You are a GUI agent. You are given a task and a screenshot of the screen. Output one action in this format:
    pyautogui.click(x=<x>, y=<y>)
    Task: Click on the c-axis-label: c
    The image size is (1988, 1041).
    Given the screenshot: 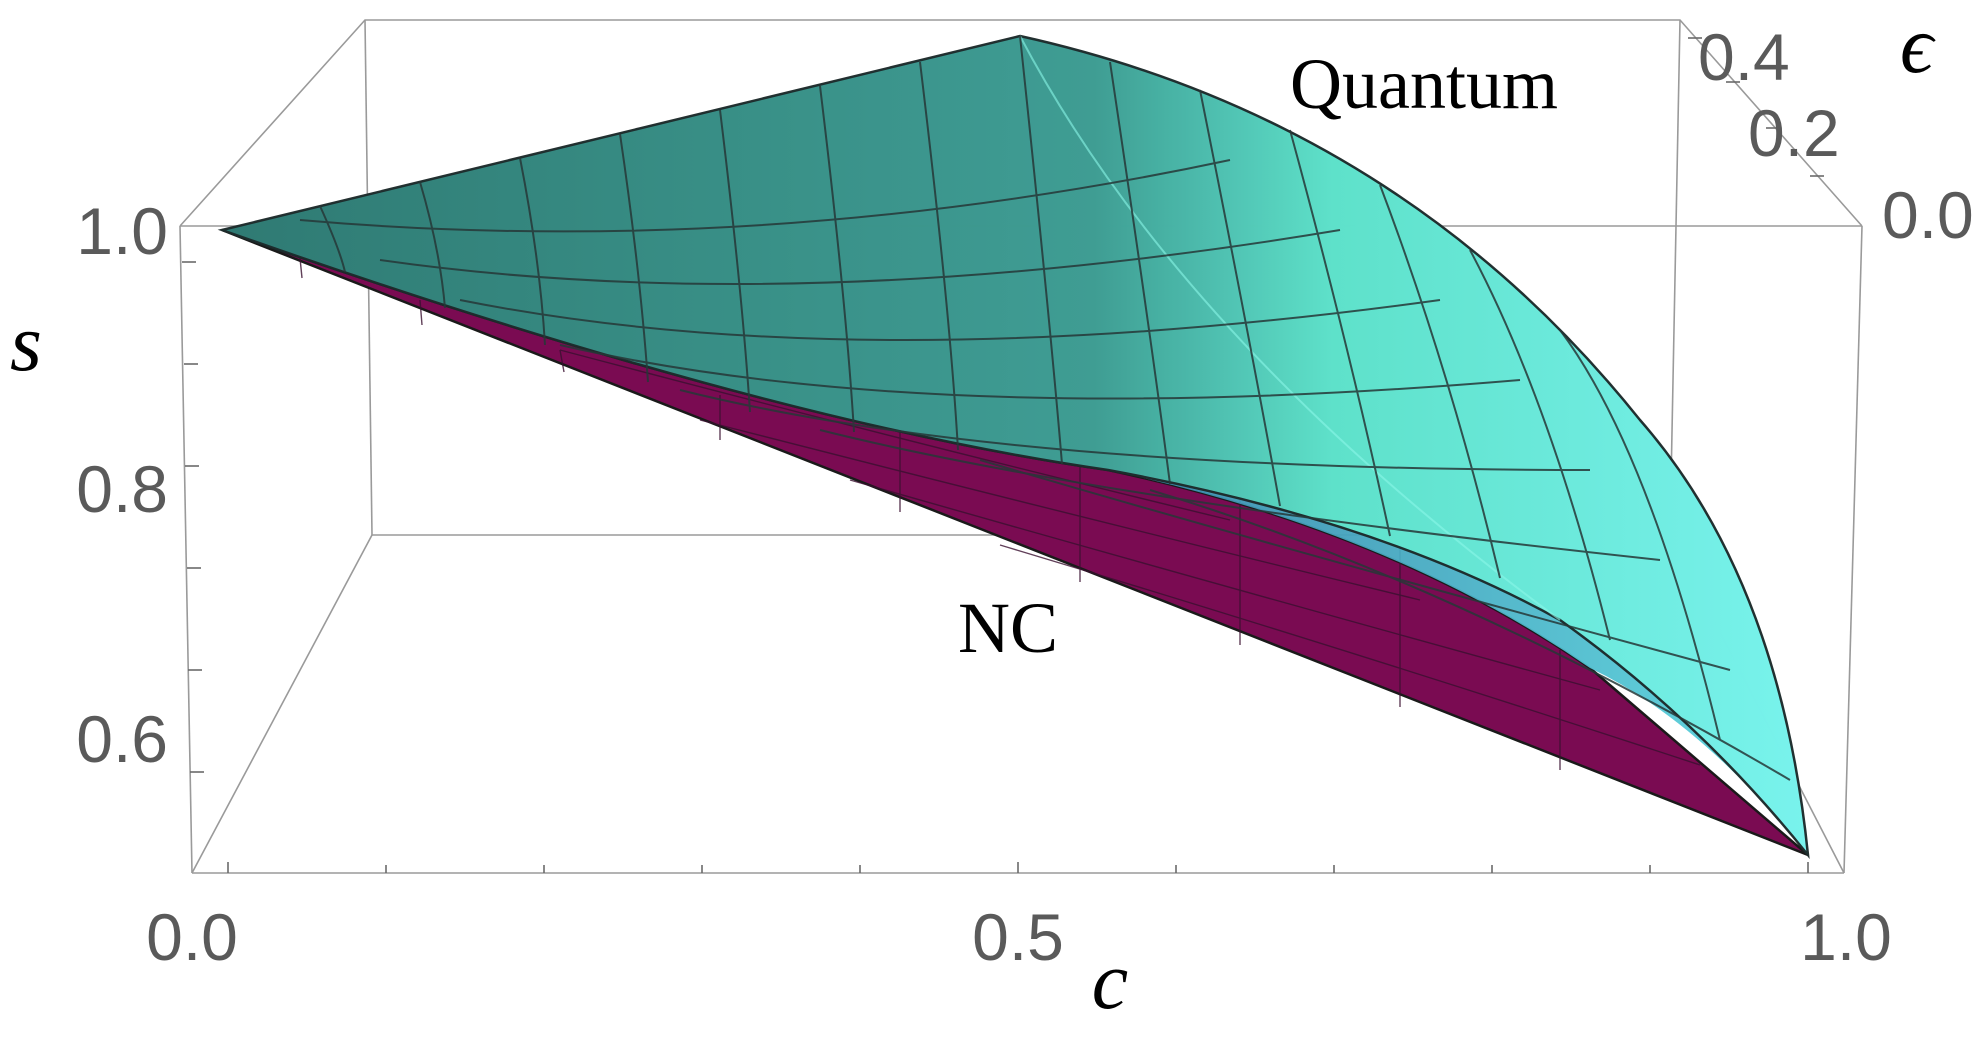 What is the action you would take?
    pyautogui.click(x=1110, y=980)
    